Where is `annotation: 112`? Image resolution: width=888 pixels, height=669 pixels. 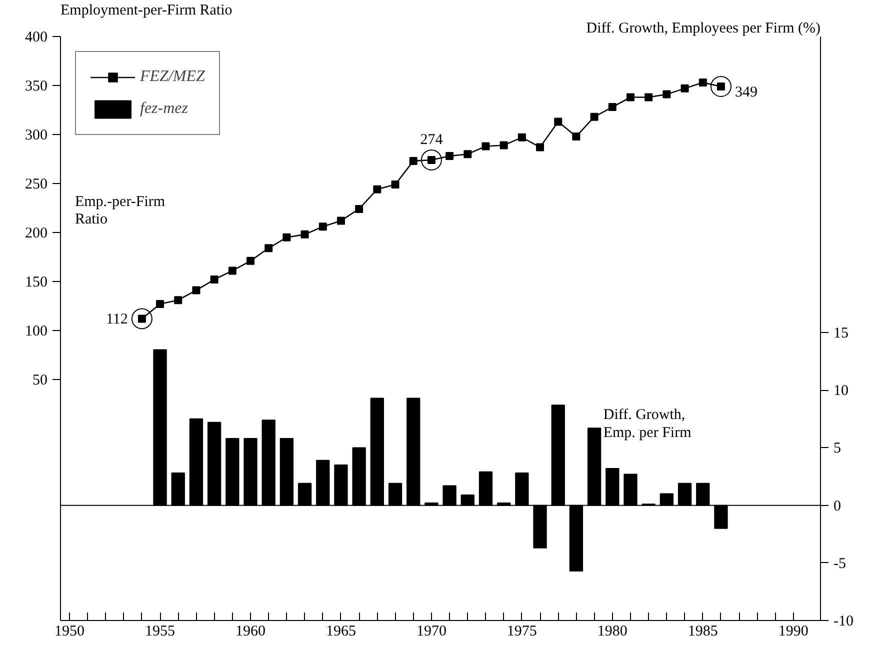
annotation: 112 is located at coordinates (117, 320).